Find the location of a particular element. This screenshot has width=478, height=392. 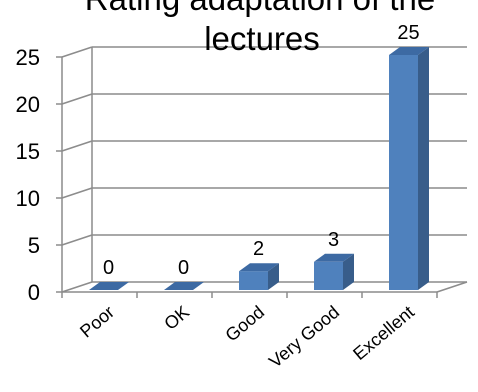

y-tick-label: 15 is located at coordinates (28, 151).